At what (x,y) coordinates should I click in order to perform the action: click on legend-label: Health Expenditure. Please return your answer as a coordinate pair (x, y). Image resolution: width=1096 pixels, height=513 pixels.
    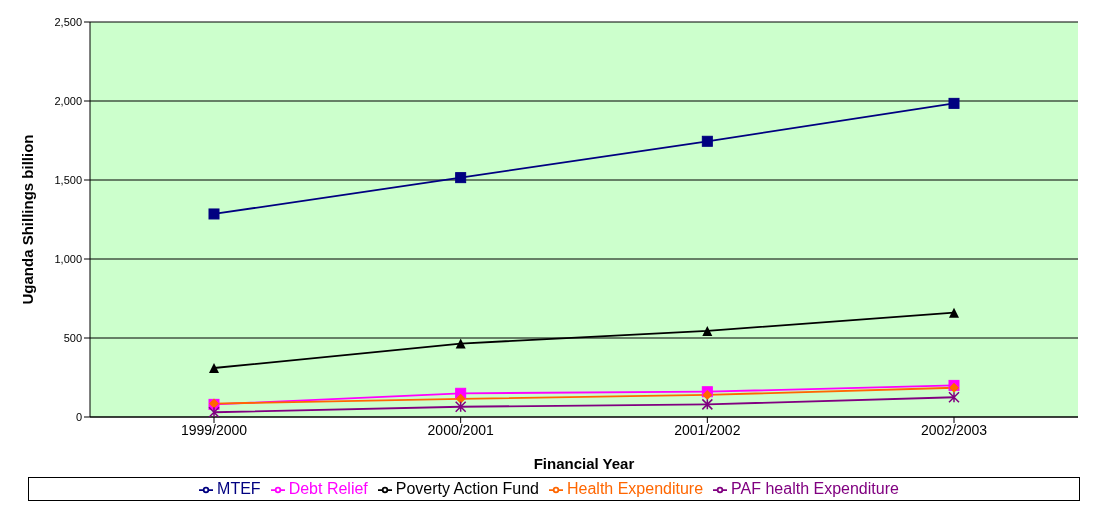
    Looking at the image, I should click on (635, 488).